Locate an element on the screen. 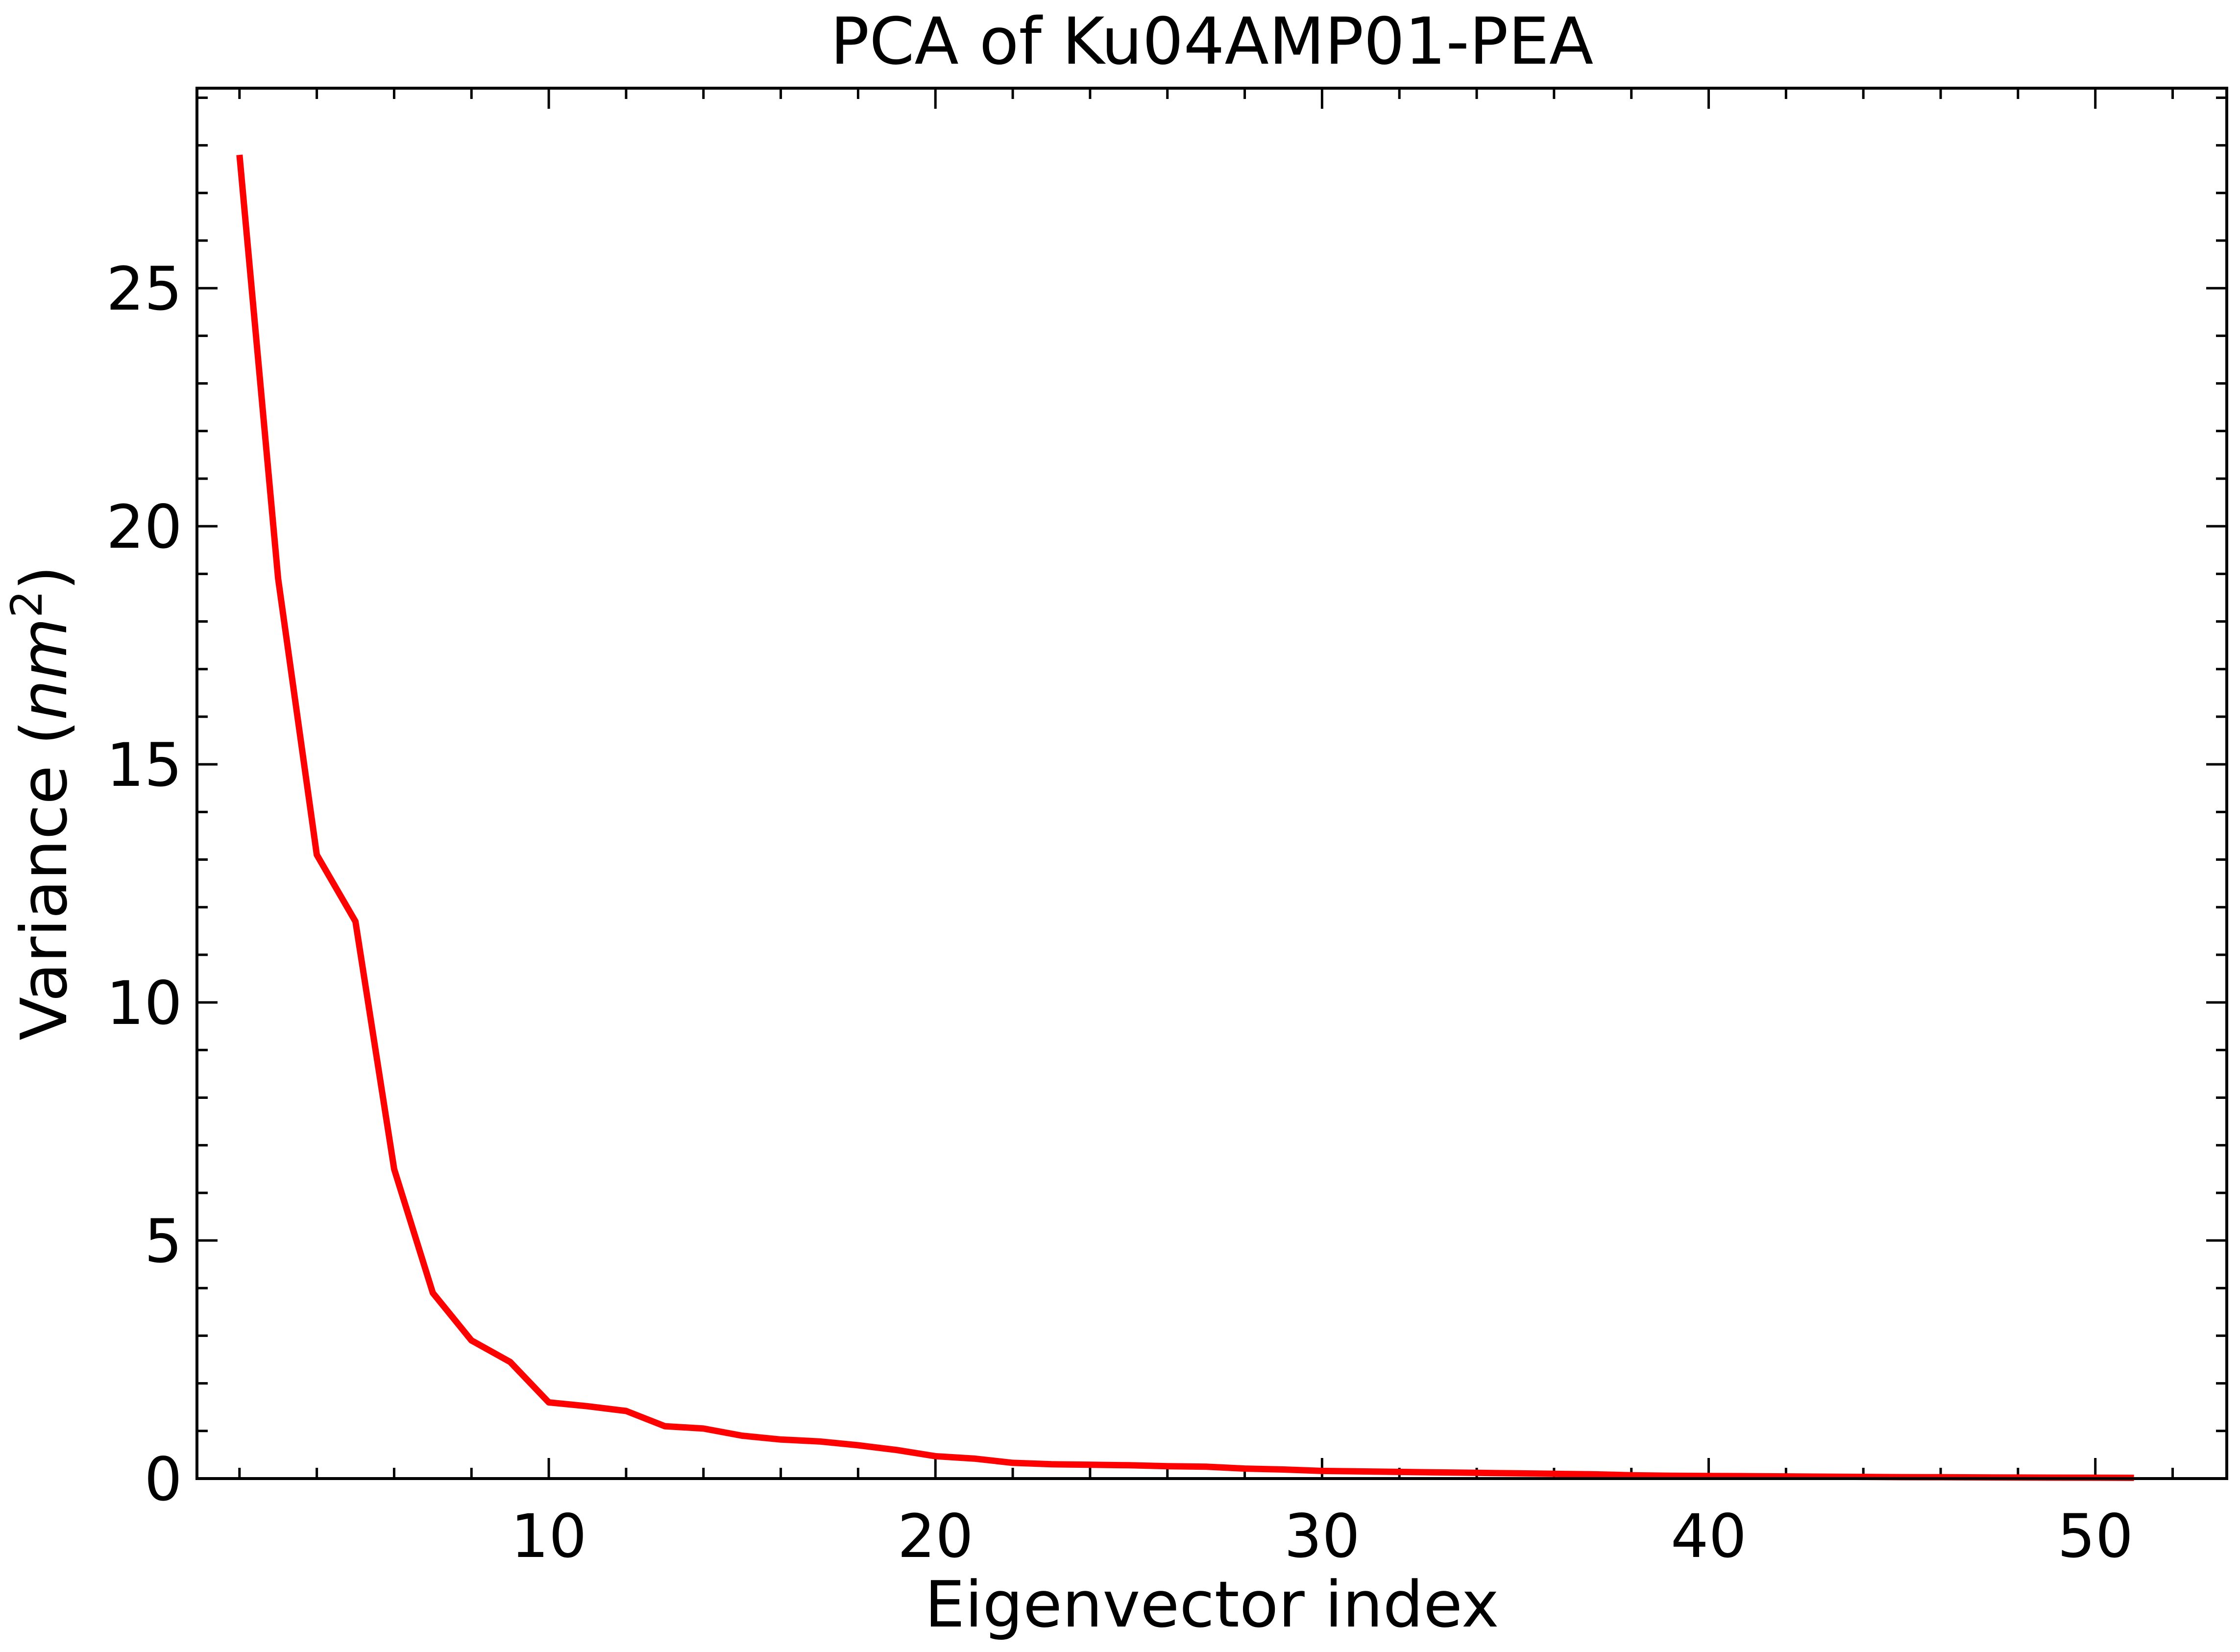 The width and height of the screenshot is (2240, 1652). chart-title: PCA of Ku04AMP01-PEA is located at coordinates (1212, 42).